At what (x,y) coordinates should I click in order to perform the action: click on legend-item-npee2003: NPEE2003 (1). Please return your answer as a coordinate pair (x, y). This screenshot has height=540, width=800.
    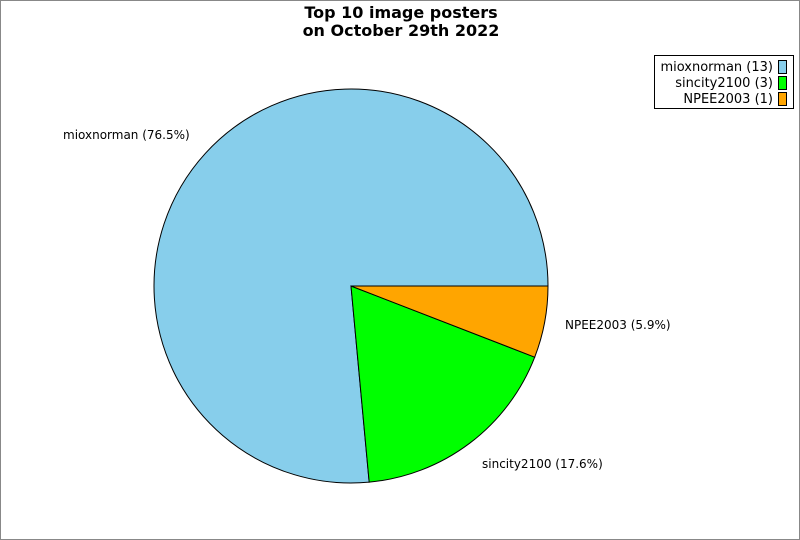
    Looking at the image, I should click on (735, 99).